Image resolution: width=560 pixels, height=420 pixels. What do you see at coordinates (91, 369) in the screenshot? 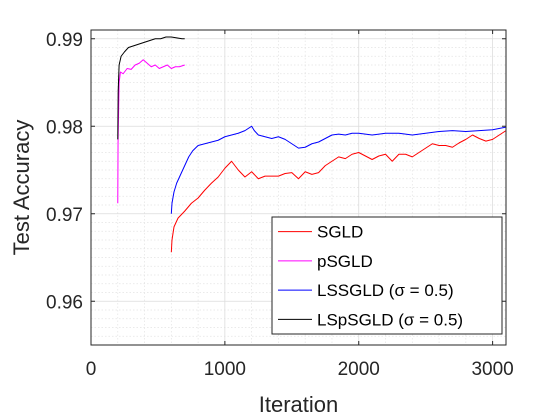
I see `x-tick-label: 0` at bounding box center [91, 369].